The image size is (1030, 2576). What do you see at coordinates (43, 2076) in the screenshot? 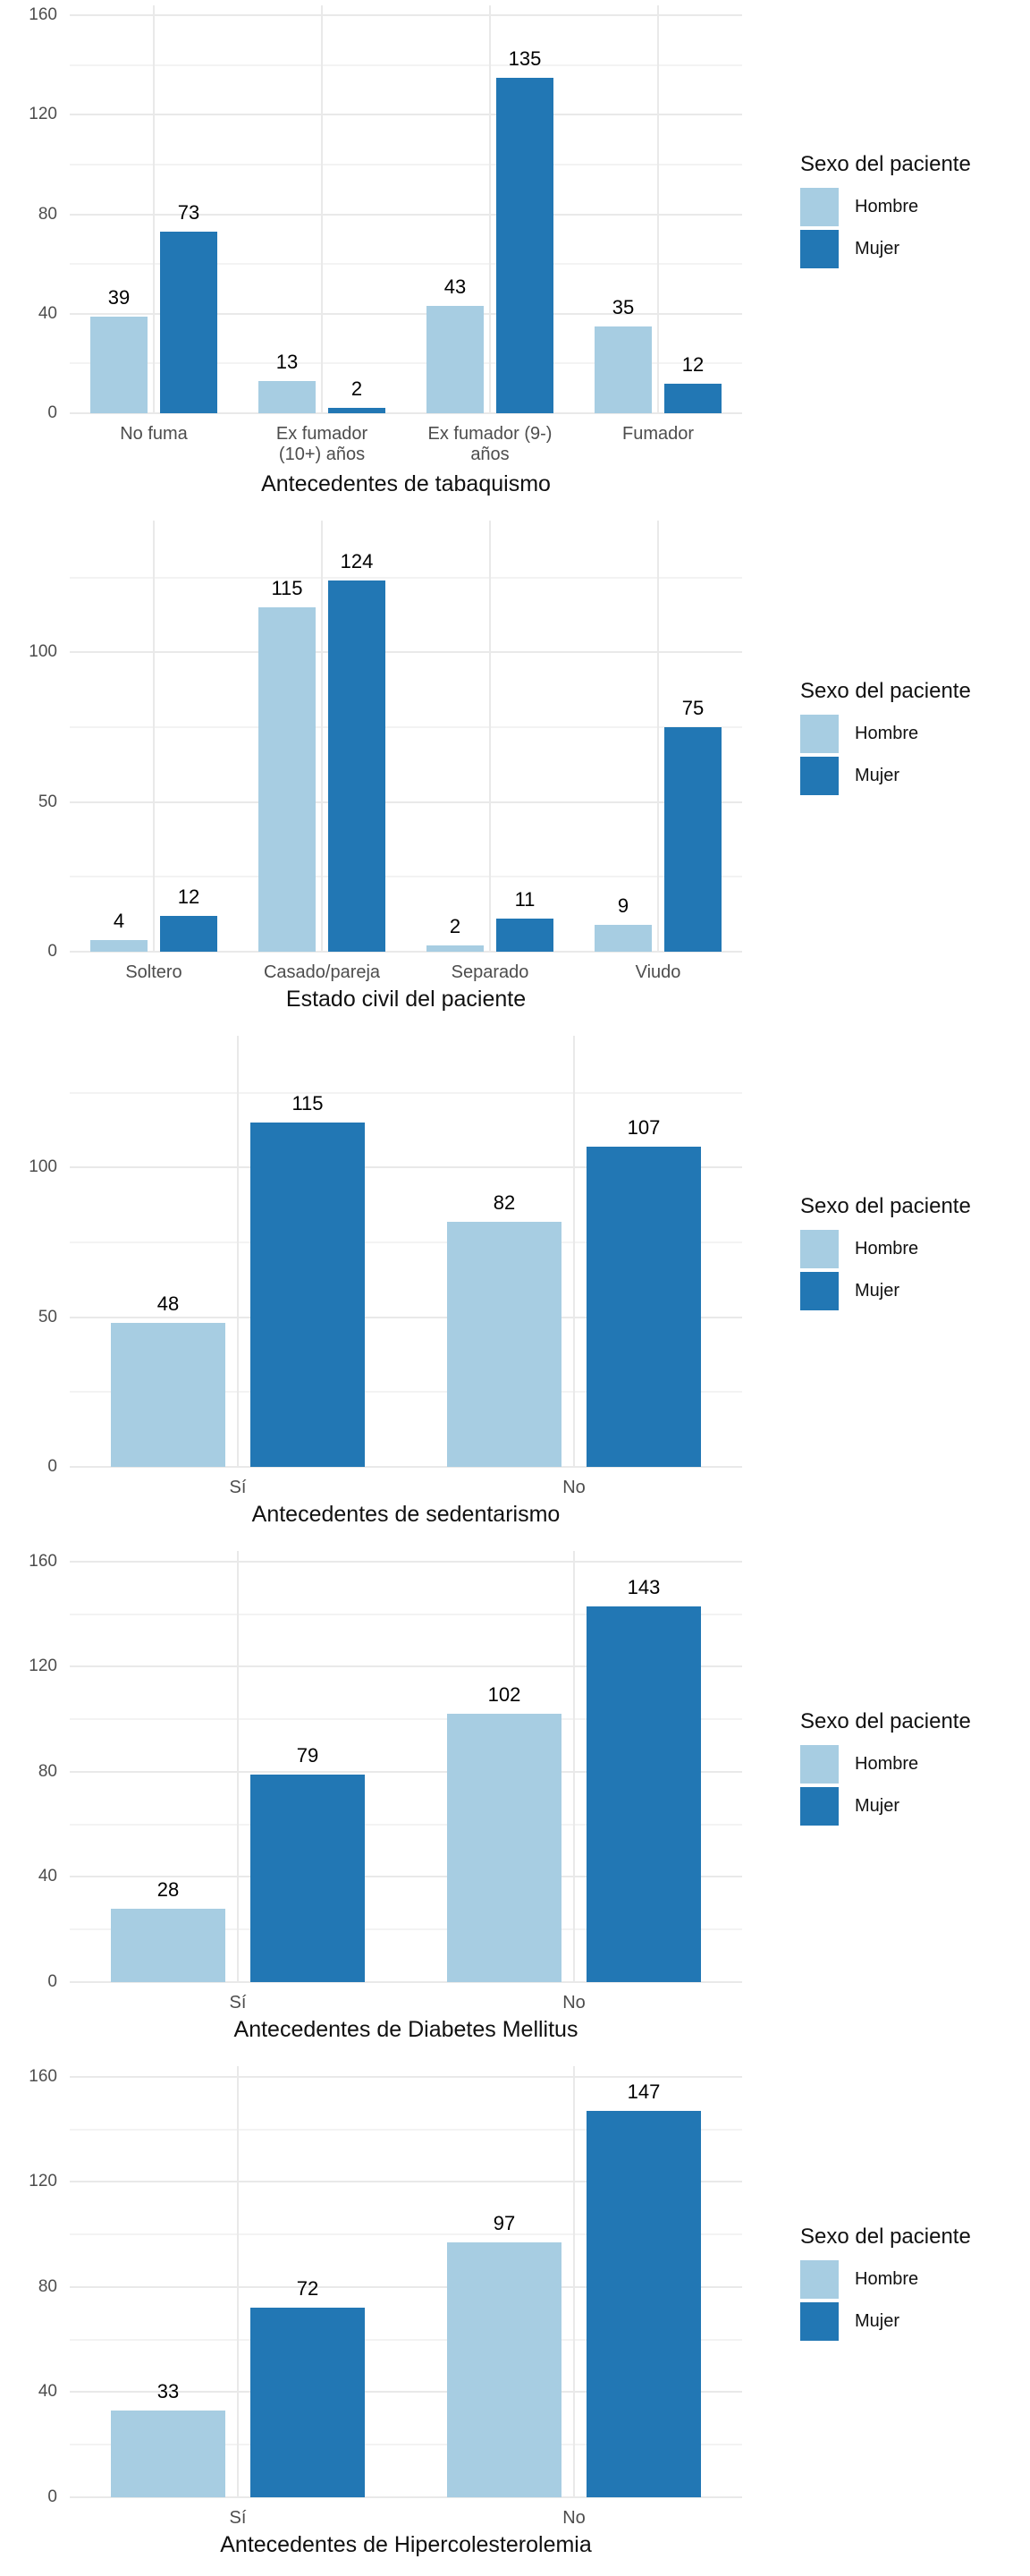
I see `y-tick-label: 160` at bounding box center [43, 2076].